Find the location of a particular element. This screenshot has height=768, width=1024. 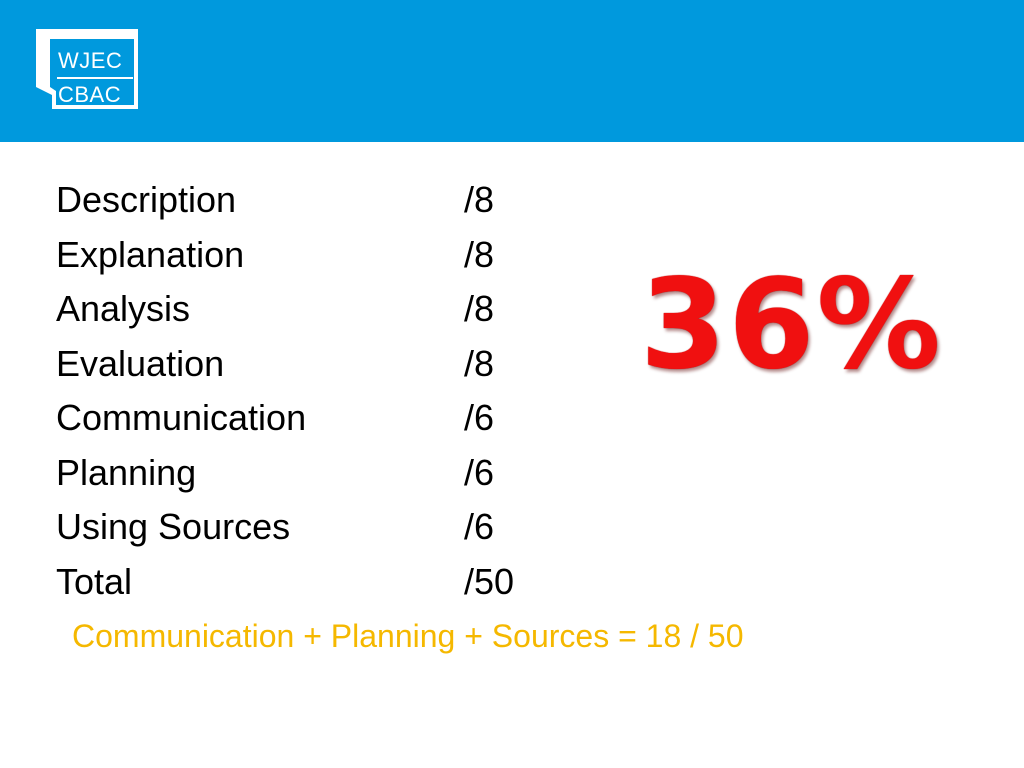

logo-text-cbac: CBAC is located at coordinates (90, 94).